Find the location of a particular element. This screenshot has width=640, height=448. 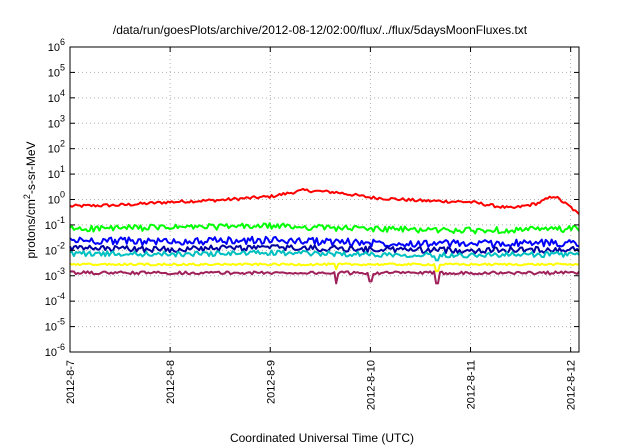

x-tick-label: 2012-8-10 is located at coordinates (371, 385).